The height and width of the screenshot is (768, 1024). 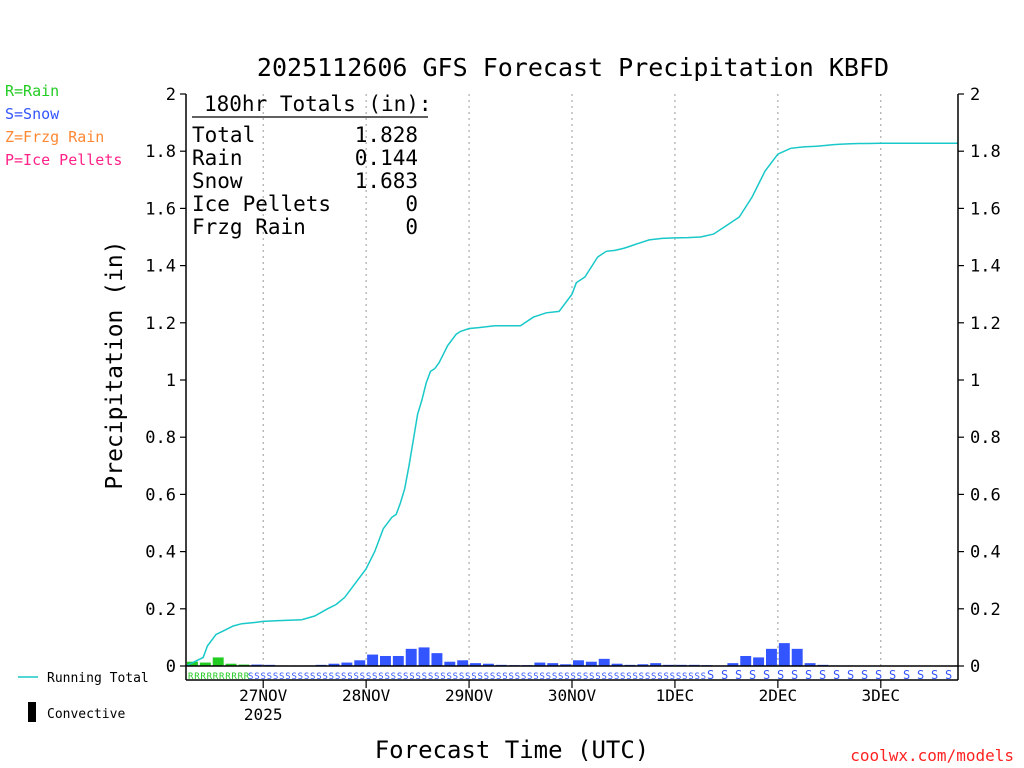 What do you see at coordinates (675, 695) in the screenshot?
I see `x-tick-label: 1DEC` at bounding box center [675, 695].